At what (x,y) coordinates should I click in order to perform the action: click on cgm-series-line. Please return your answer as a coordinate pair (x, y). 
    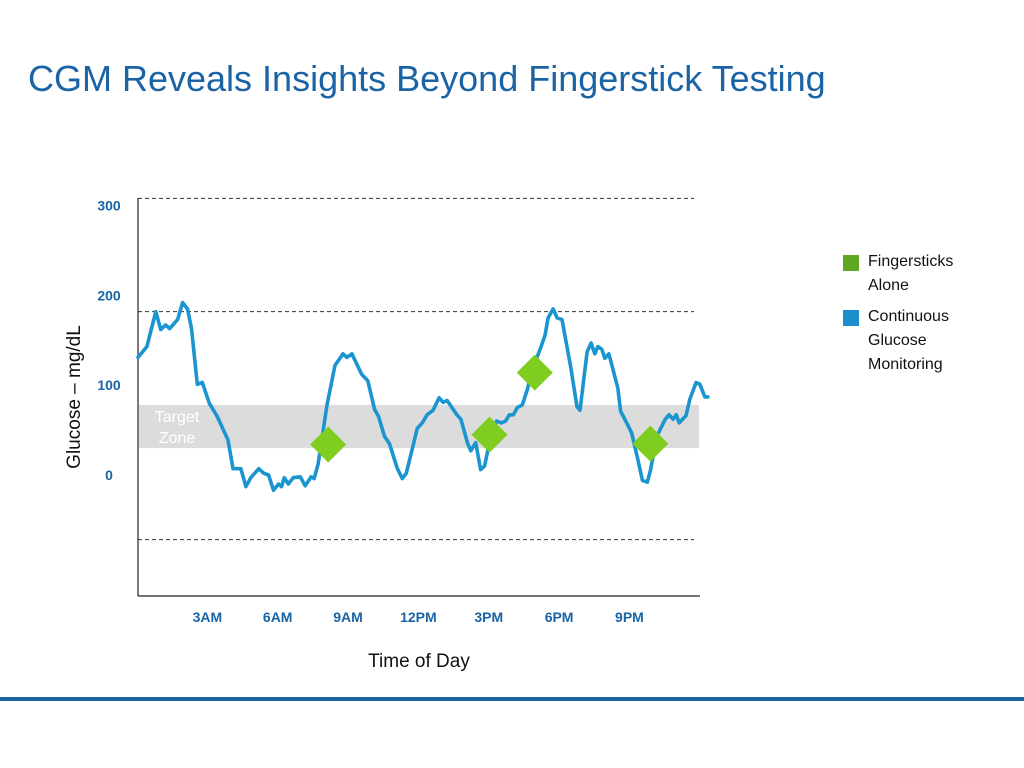
    Looking at the image, I should click on (423, 396).